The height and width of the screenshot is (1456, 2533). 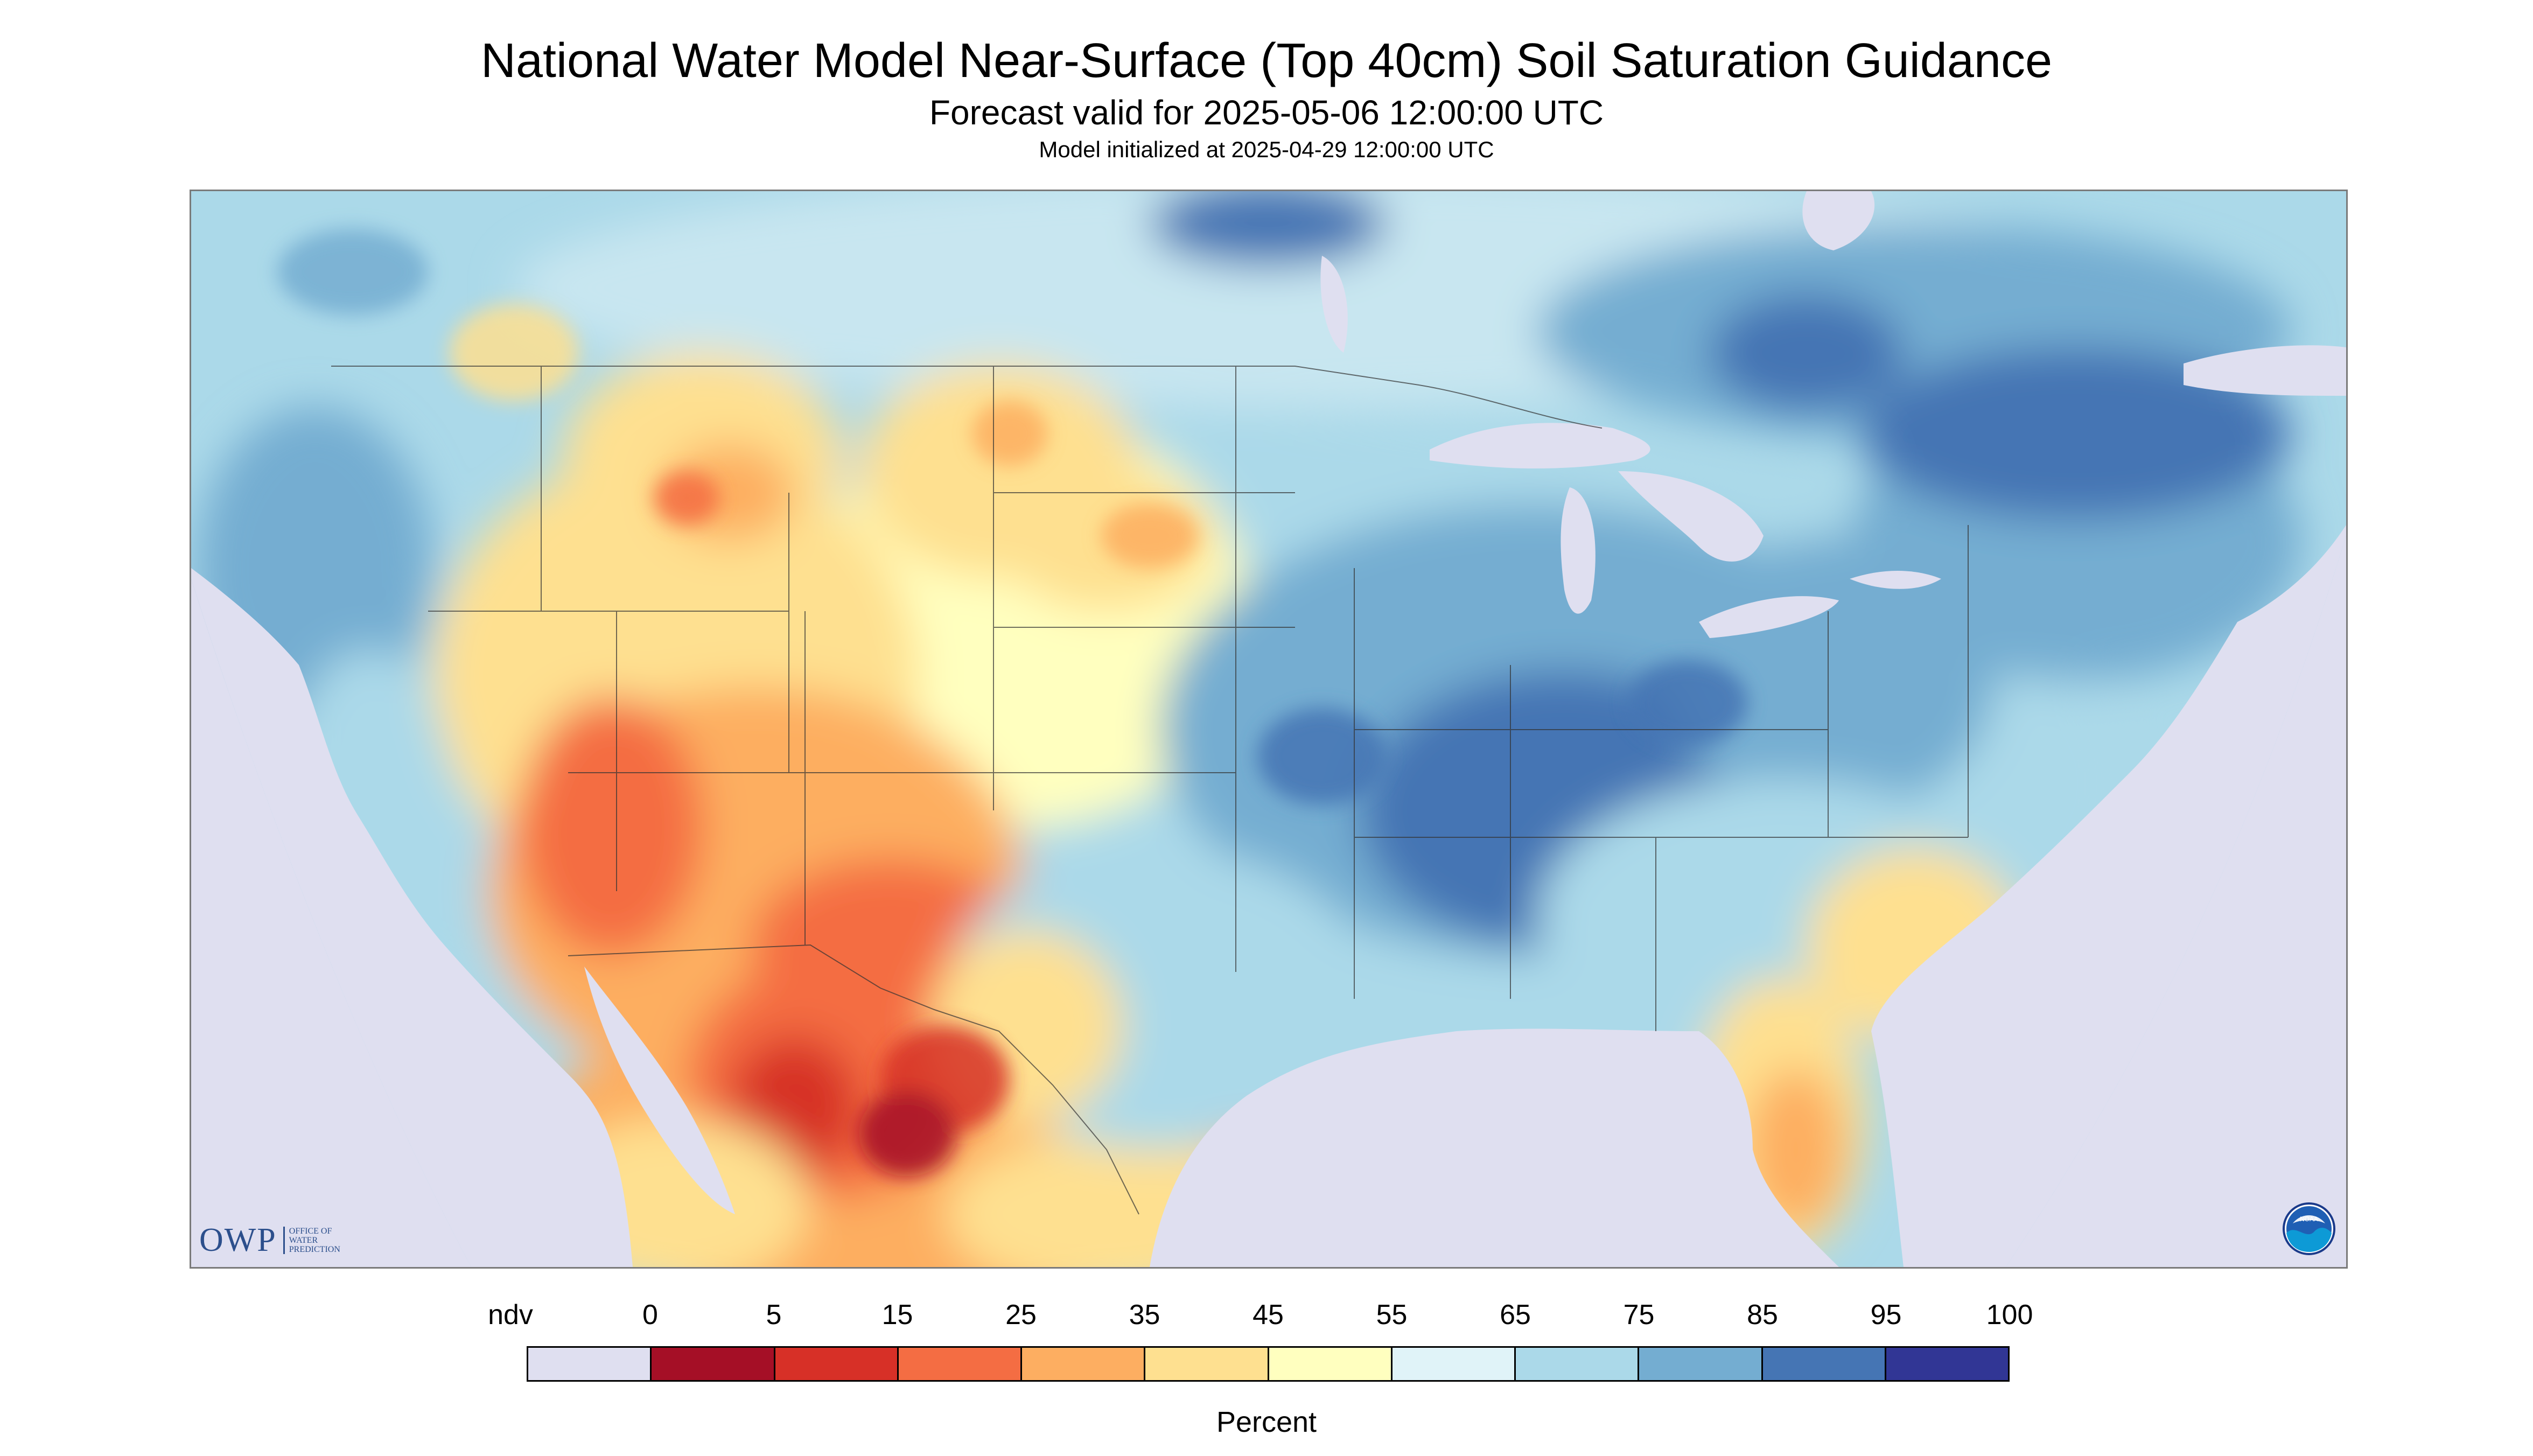 I want to click on legend-tick-label: 55, so click(x=1392, y=1315).